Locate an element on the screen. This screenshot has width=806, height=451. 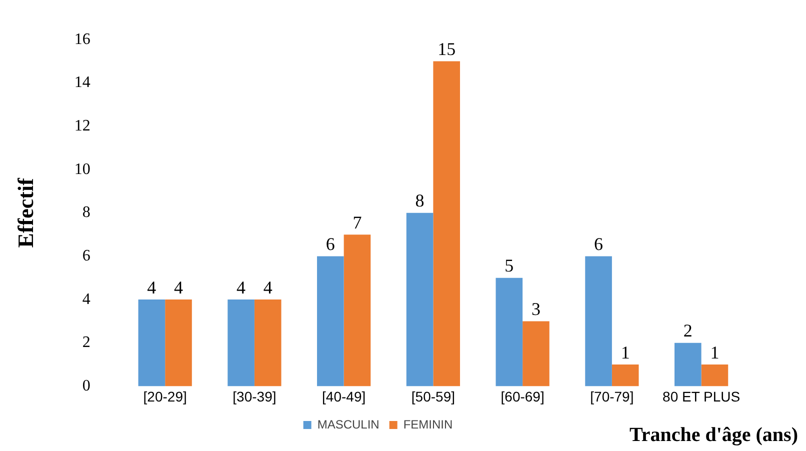
y-axis-title: Effectif is located at coordinates (25, 212).